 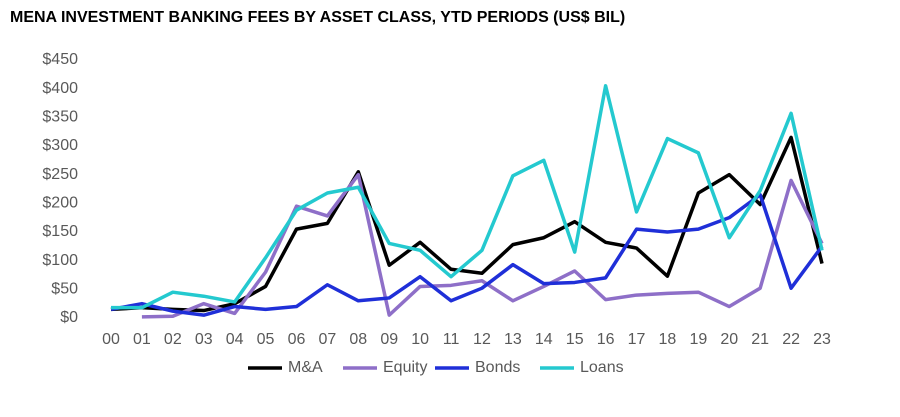 I want to click on x-tick-label: 15, so click(x=575, y=339).